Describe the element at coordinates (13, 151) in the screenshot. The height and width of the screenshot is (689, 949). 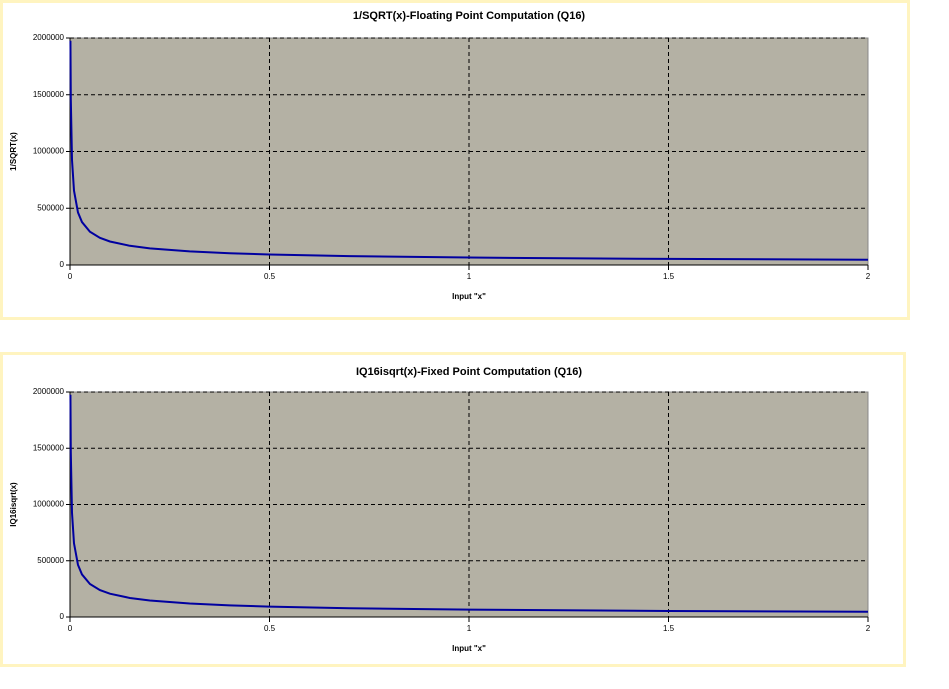
I see `y-axis-label: 1/SQRT(x)` at that location.